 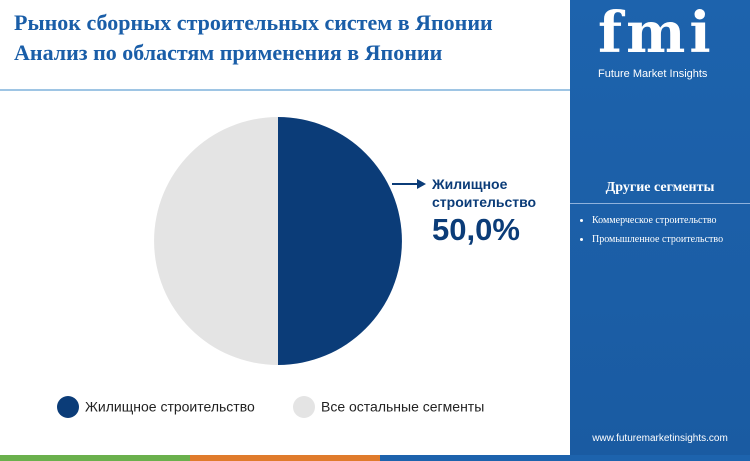 I want to click on value-label: 50,0%, so click(x=476, y=229).